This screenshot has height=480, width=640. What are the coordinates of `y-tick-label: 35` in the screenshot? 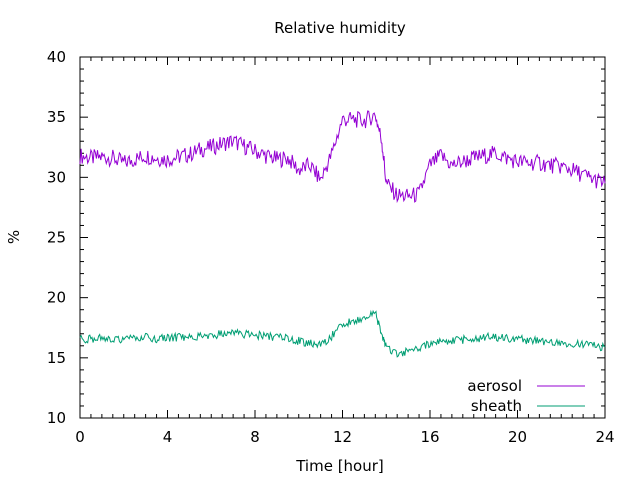 It's located at (56, 117).